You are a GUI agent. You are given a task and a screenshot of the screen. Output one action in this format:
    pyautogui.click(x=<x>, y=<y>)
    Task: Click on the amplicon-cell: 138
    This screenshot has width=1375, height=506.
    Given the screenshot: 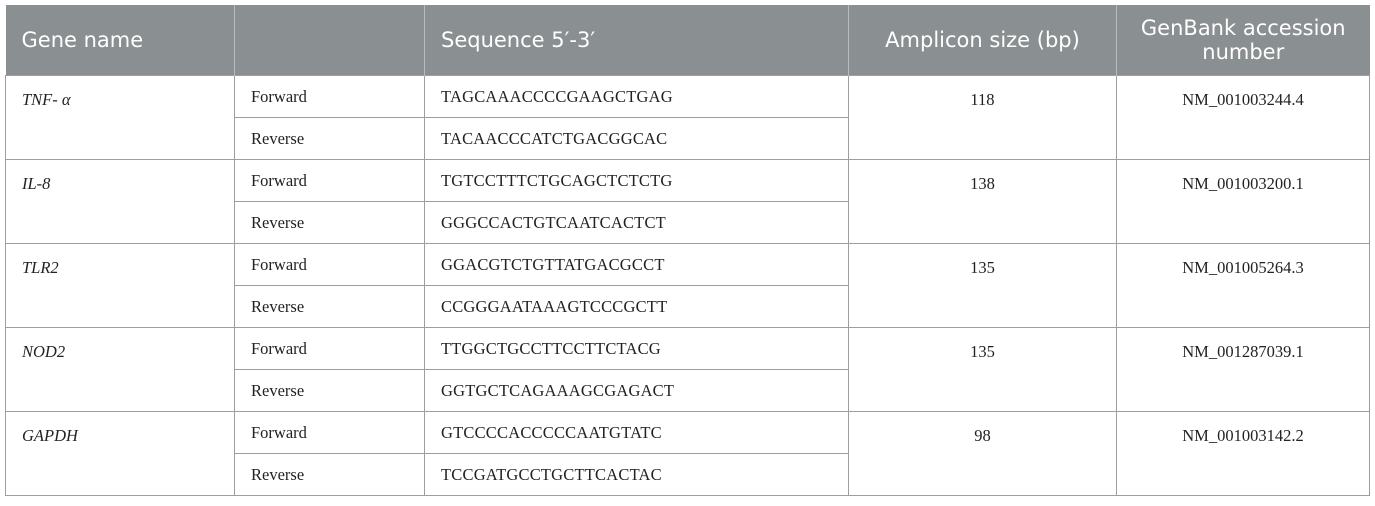 What is the action you would take?
    pyautogui.click(x=982, y=201)
    